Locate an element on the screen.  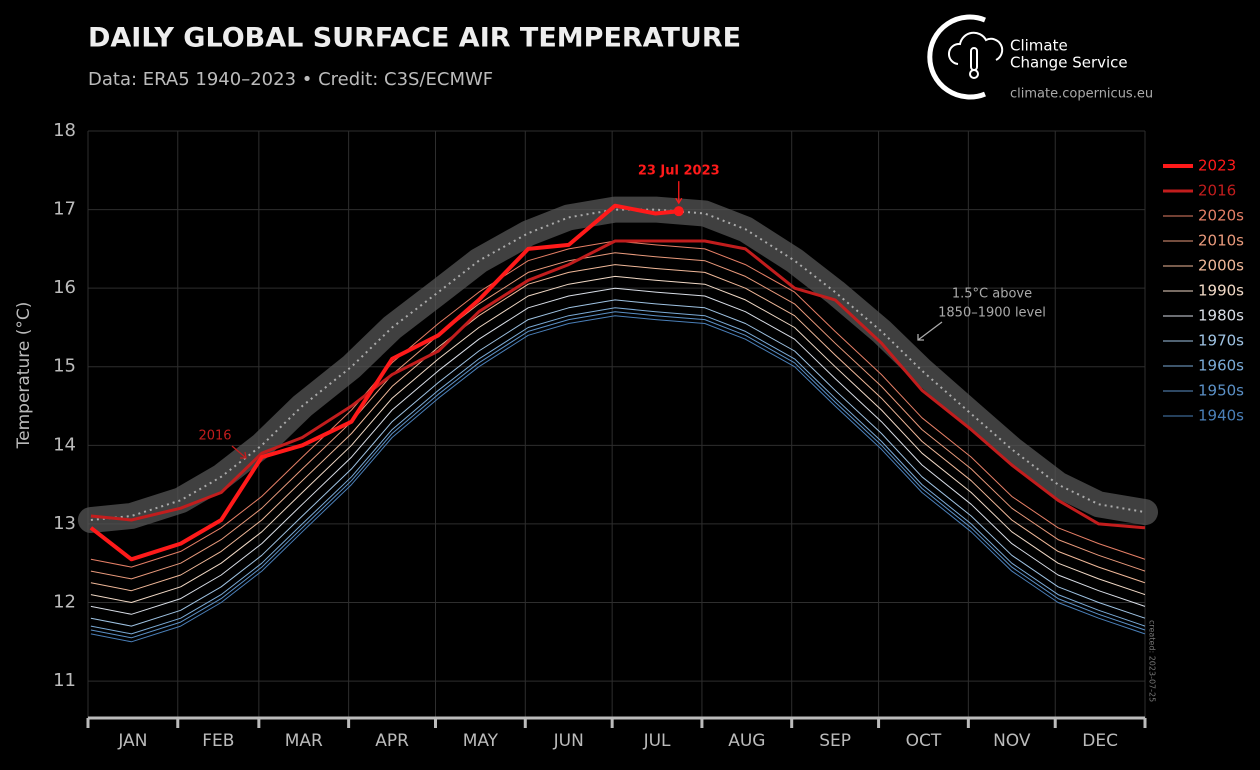
x-tick-label: JUL is located at coordinates (657, 741).